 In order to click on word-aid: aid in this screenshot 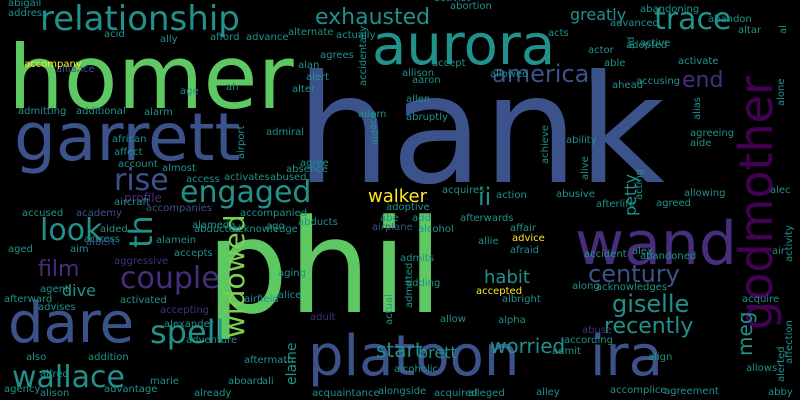, I will do `click(375, 137)`.